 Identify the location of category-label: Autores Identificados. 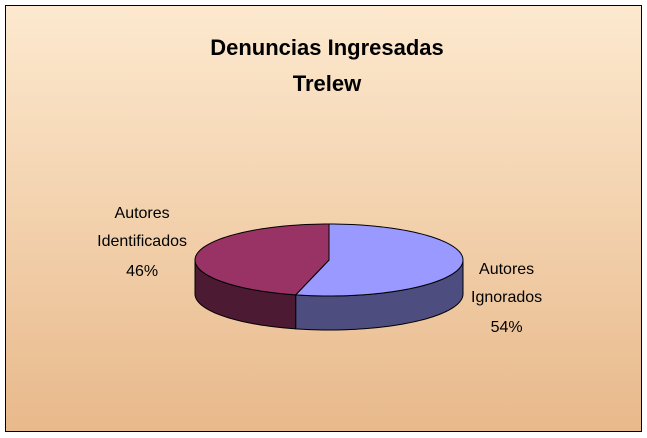
(142, 227).